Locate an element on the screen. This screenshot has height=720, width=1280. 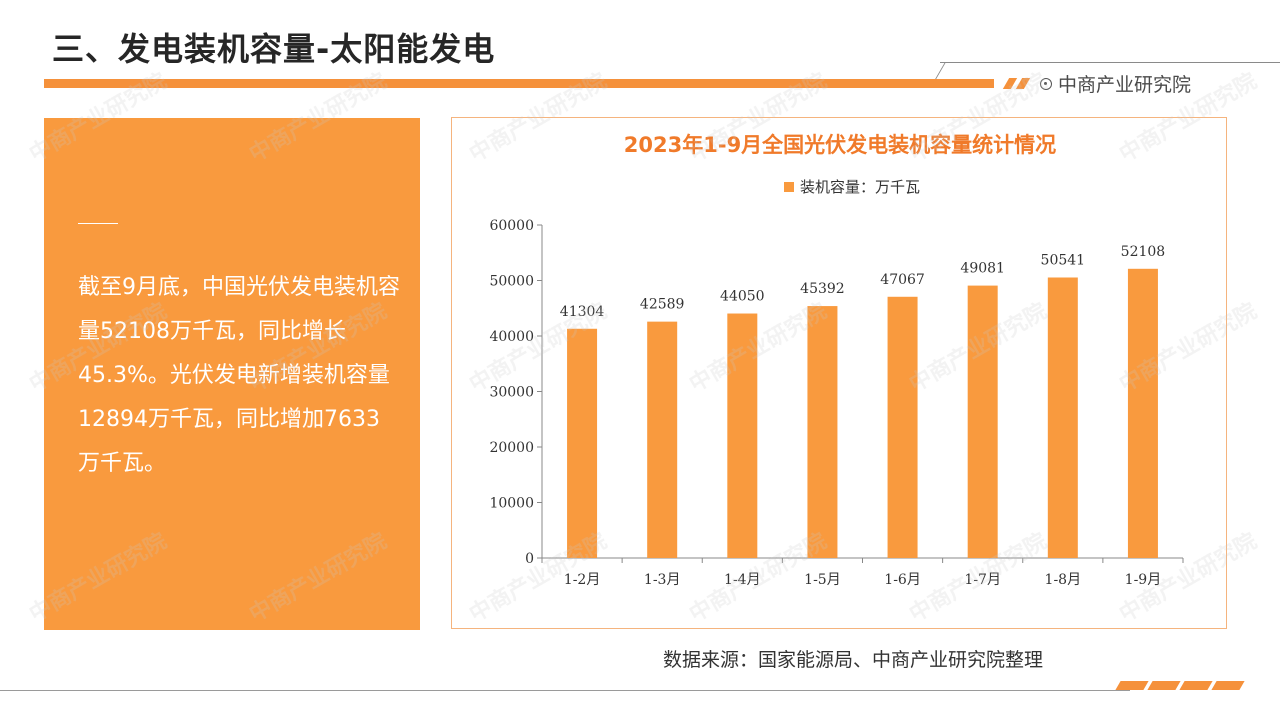
bar-value-label: 45392 is located at coordinates (822, 289).